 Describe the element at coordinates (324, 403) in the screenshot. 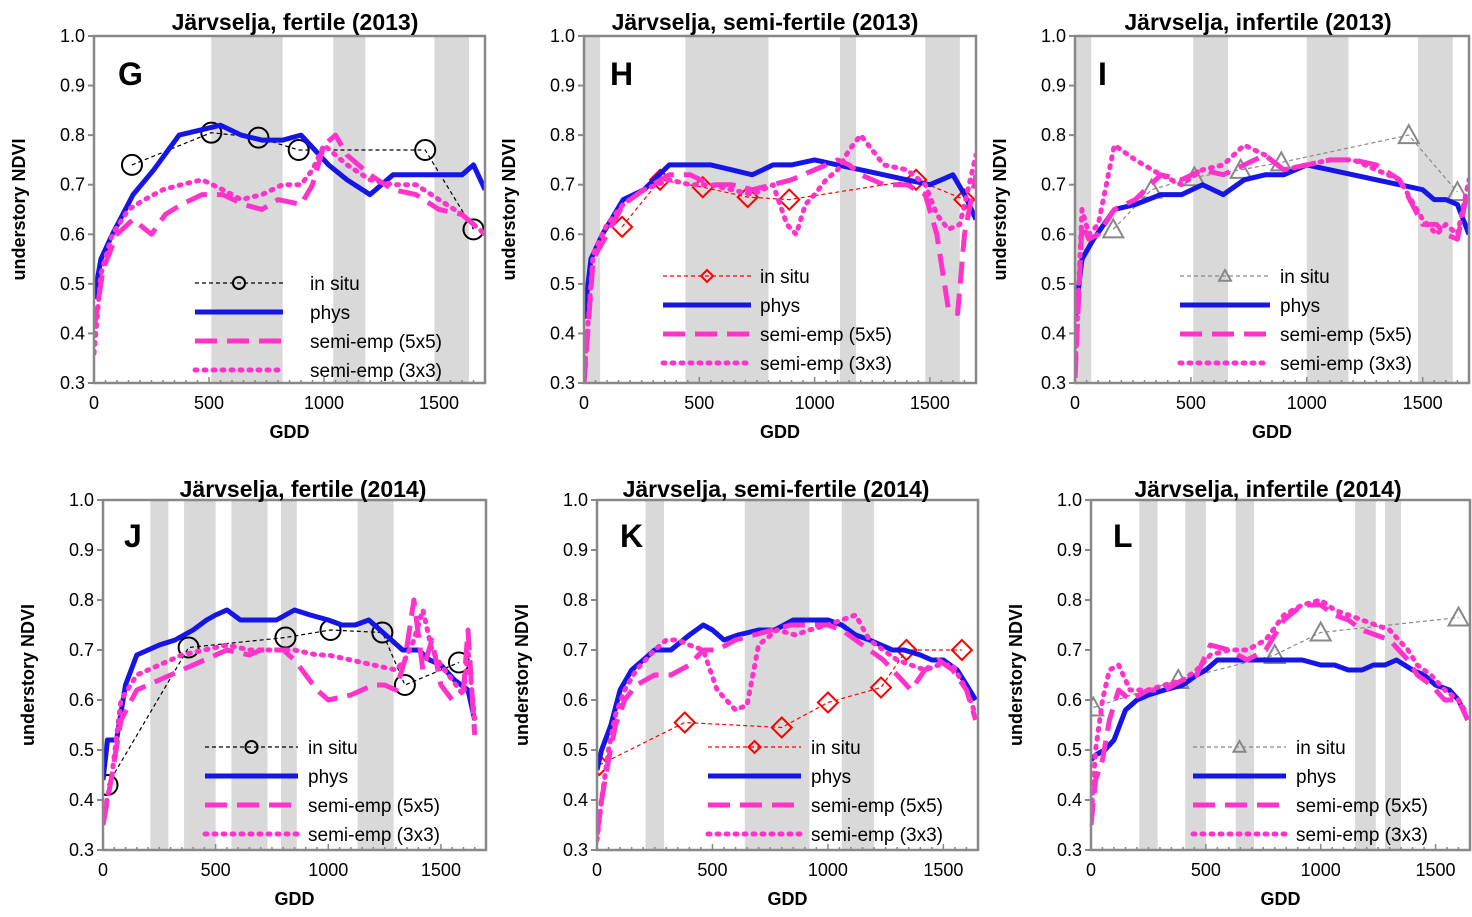

I see `x-tick-label: 1000` at that location.